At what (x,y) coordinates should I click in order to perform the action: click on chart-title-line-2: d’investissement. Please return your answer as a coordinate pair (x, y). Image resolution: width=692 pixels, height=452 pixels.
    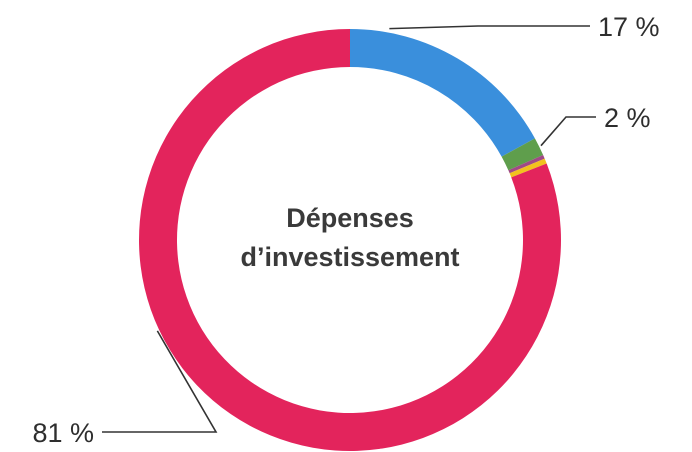
    Looking at the image, I should click on (349, 257).